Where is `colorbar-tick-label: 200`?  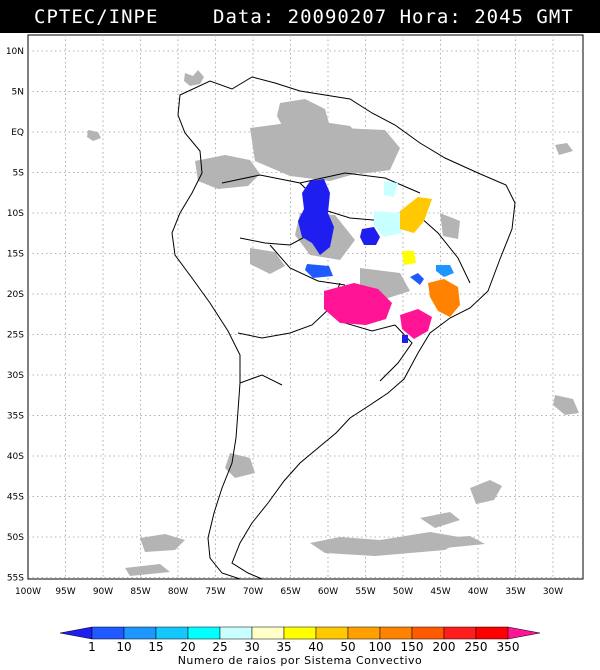 colorbar-tick-label: 200 is located at coordinates (444, 647).